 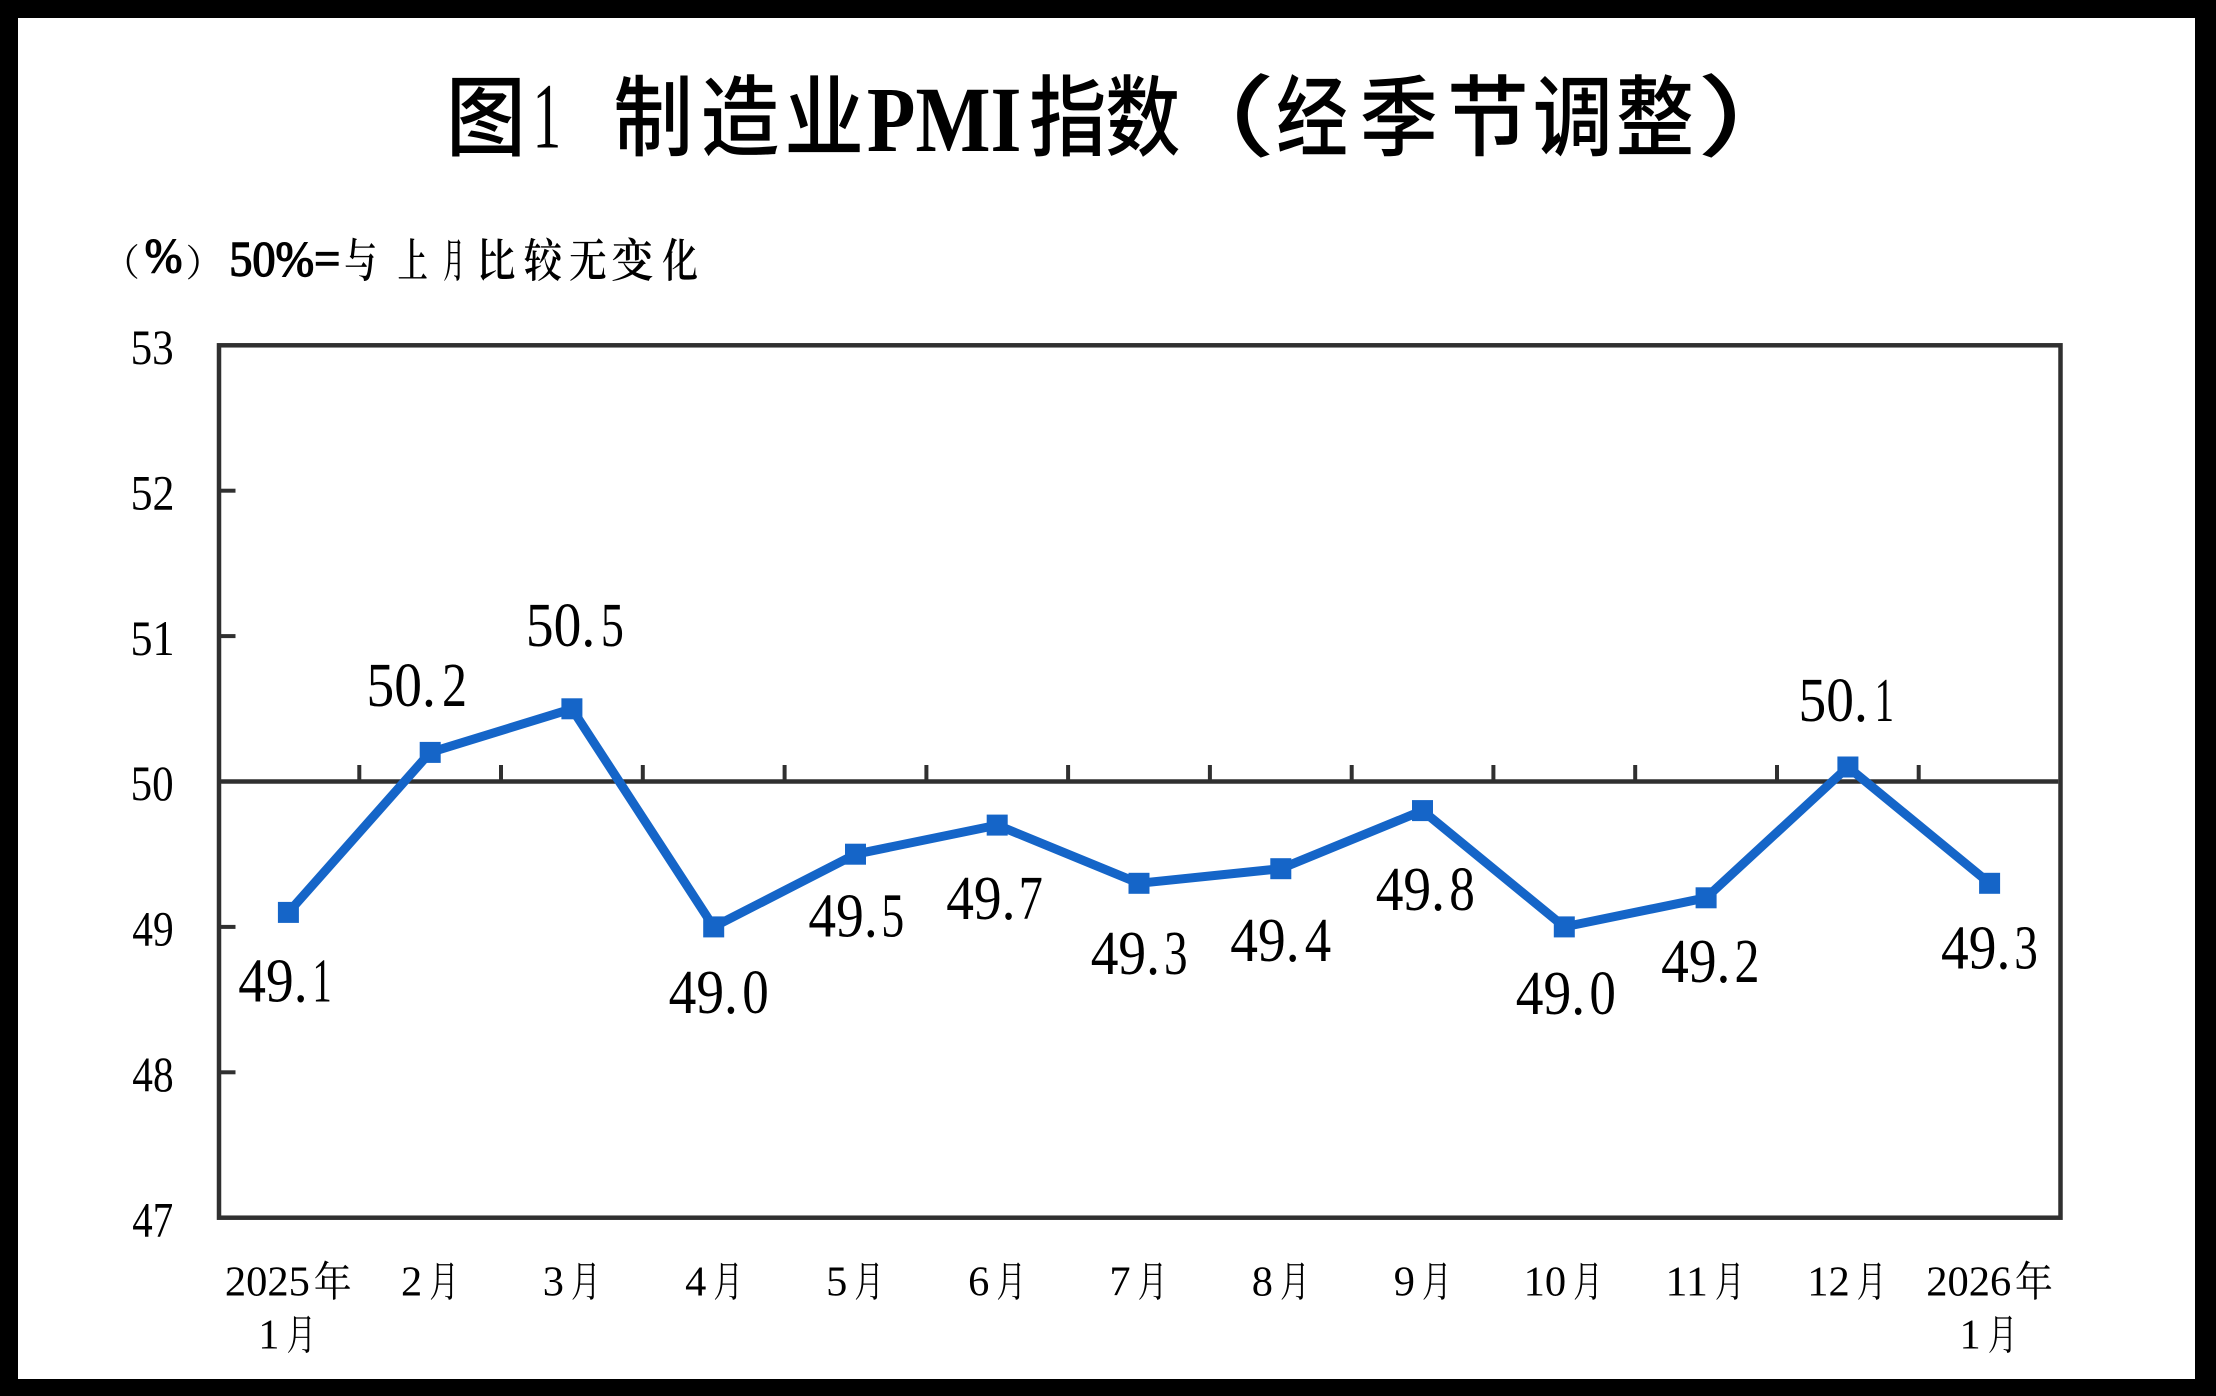 I want to click on svg-text: 10, so click(x=1545, y=1281).